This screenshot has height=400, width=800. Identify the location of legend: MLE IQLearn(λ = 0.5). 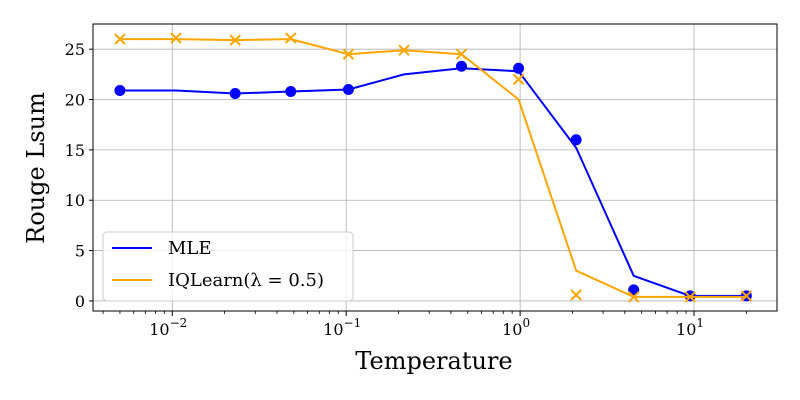
(228, 266).